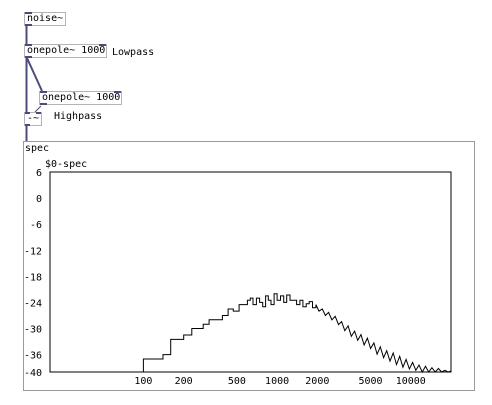  Describe the element at coordinates (317, 381) in the screenshot. I see `x-tick-label: 2000` at that location.